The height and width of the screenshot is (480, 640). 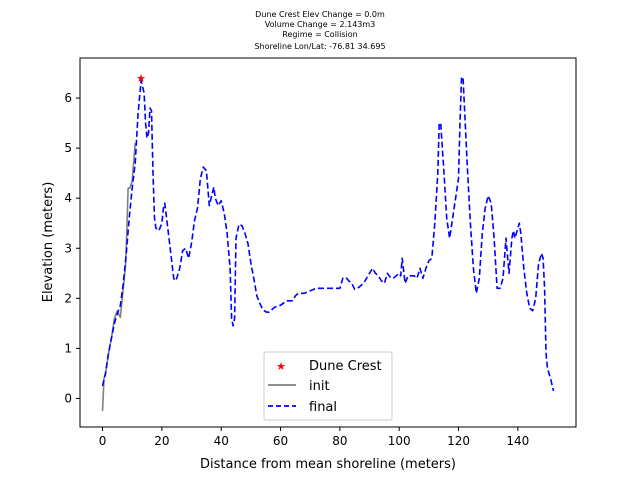 I want to click on title-line-shoreline: Shoreline Lon/Lat: -76.81 34.695, so click(x=319, y=46).